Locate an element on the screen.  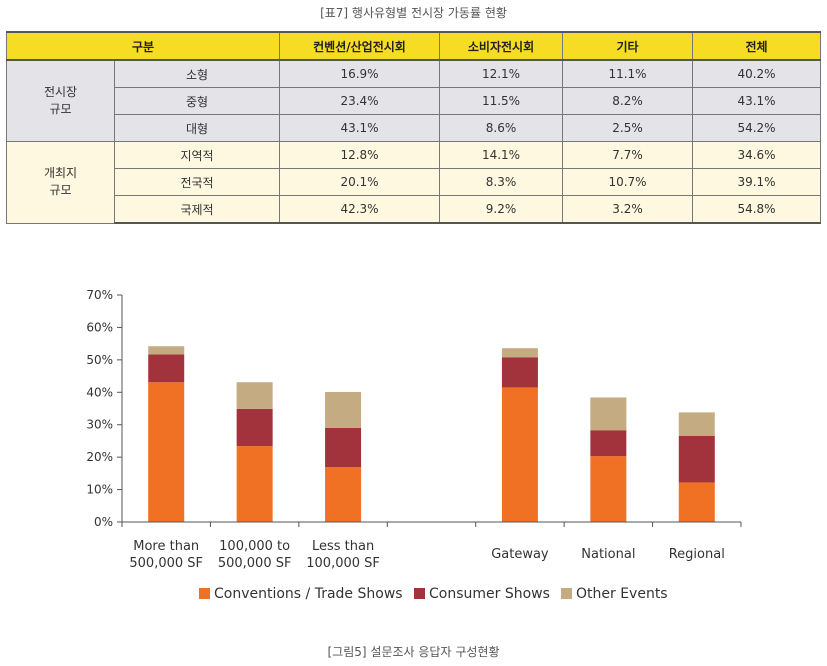
y-tick-label: 20% is located at coordinates (99, 457).